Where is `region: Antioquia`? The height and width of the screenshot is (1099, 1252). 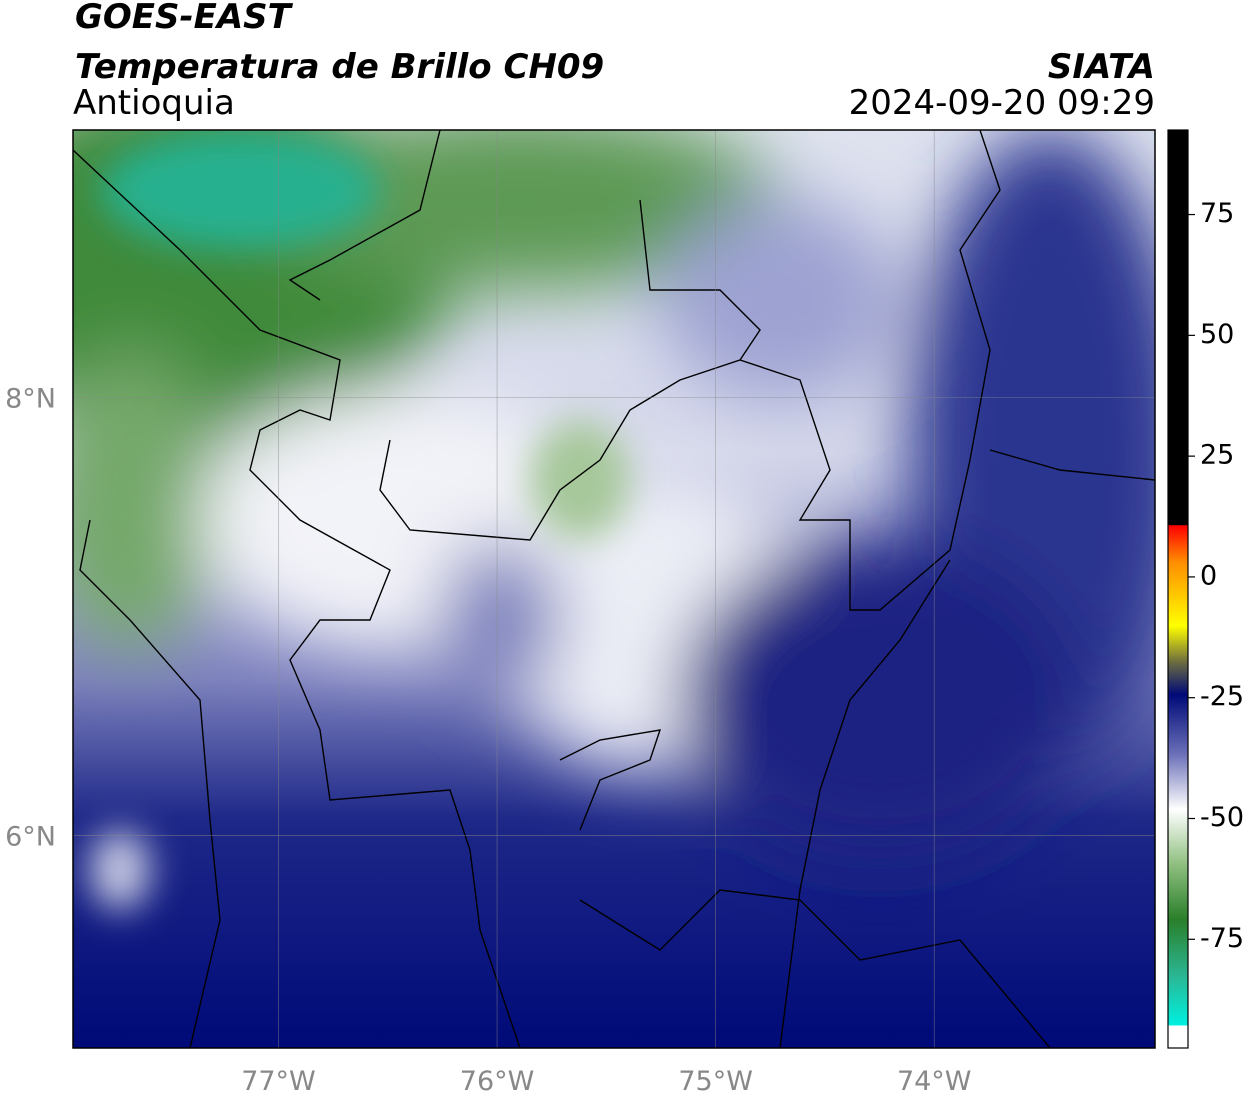
region: Antioquia is located at coordinates (154, 103).